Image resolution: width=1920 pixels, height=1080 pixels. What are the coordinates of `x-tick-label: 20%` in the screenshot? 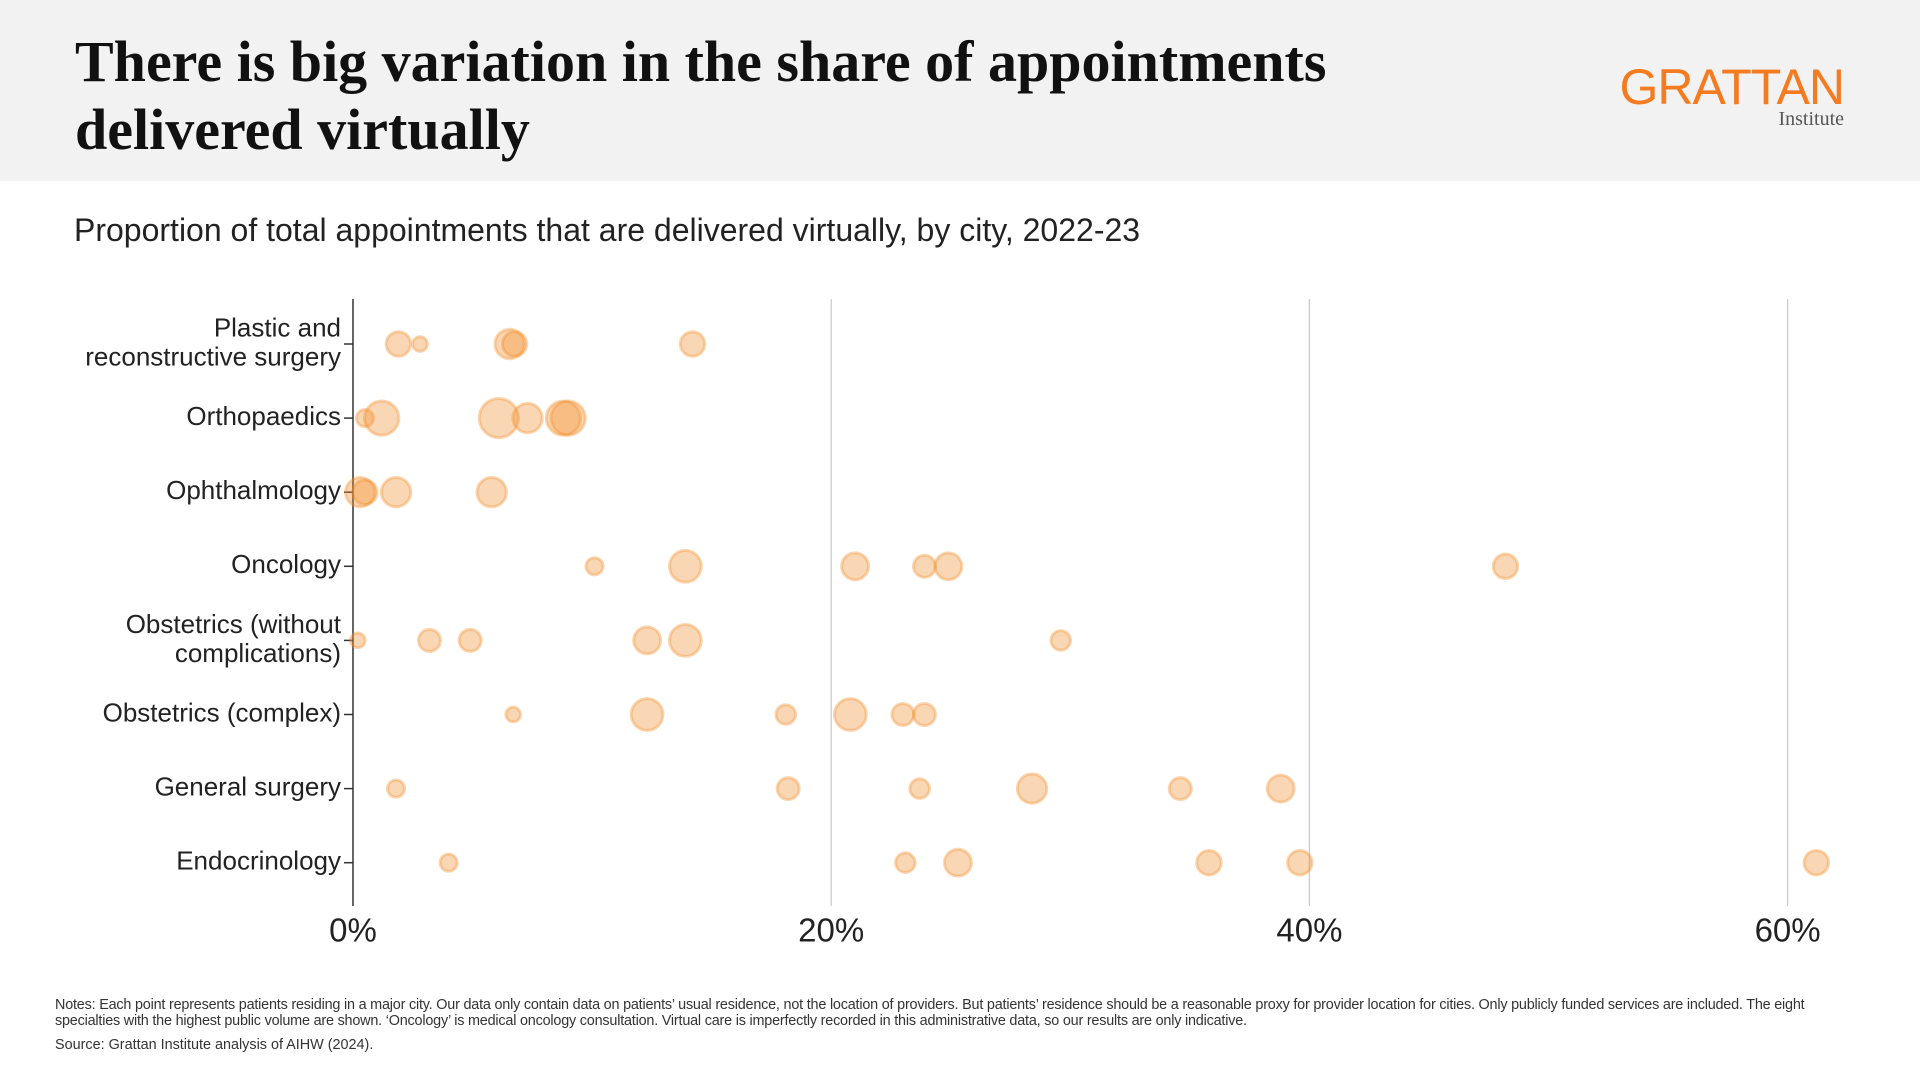 It's located at (831, 930).